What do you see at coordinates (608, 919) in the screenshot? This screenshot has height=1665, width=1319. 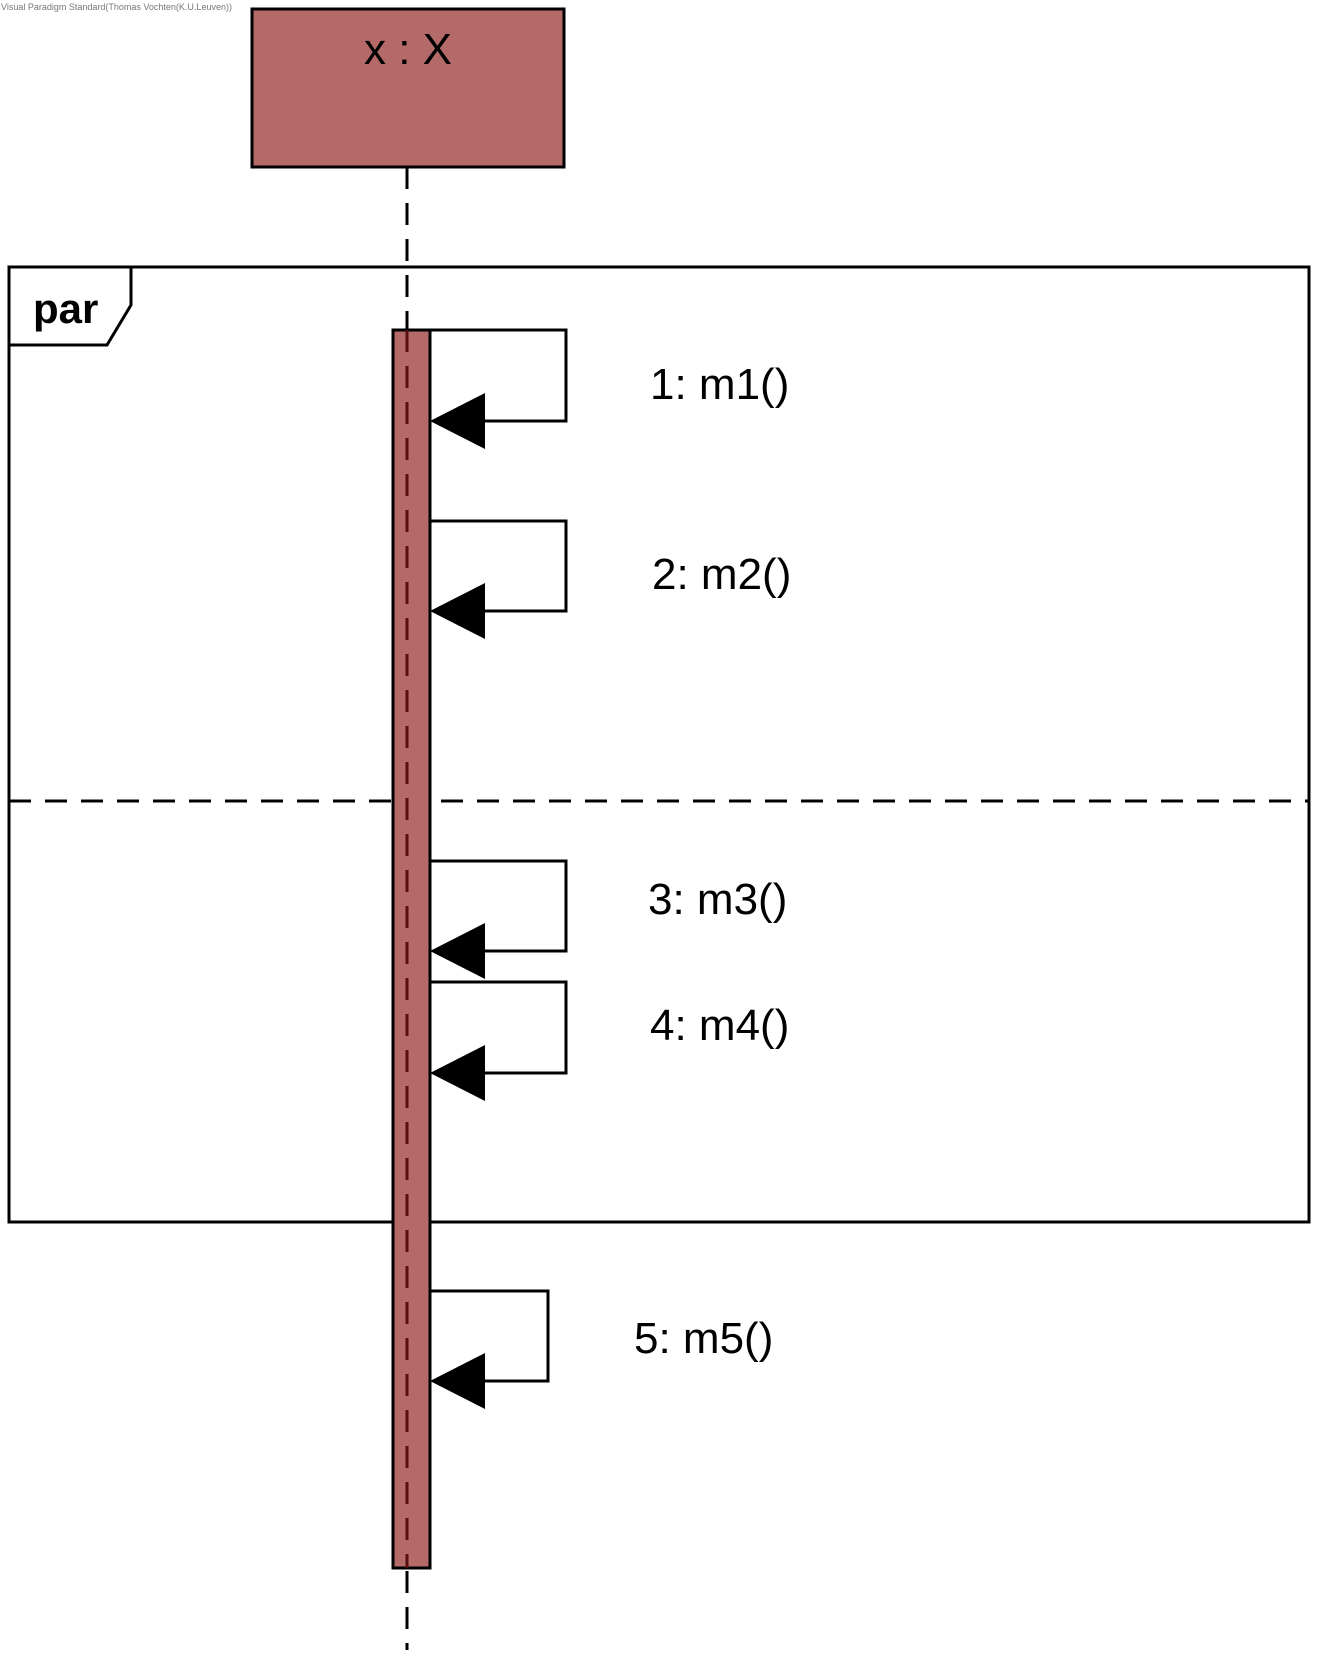 I see `message-3: 3: m3()` at bounding box center [608, 919].